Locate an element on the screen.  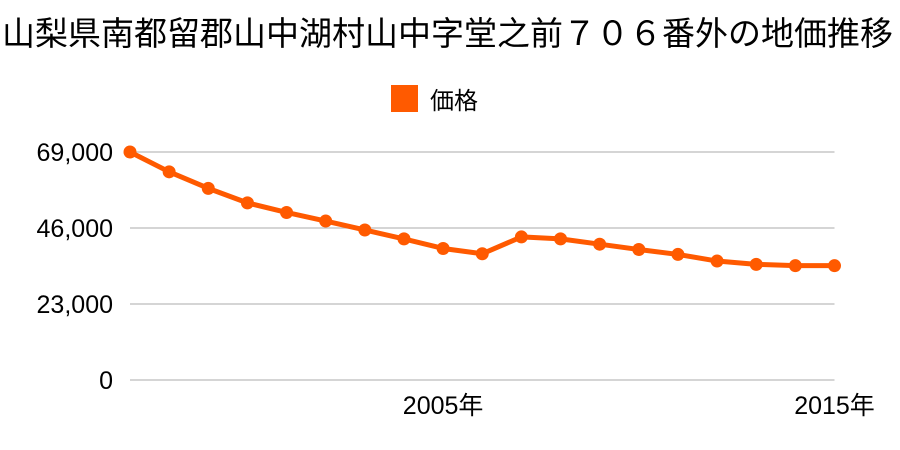
price-series-legend-swatch is located at coordinates (404, 98).